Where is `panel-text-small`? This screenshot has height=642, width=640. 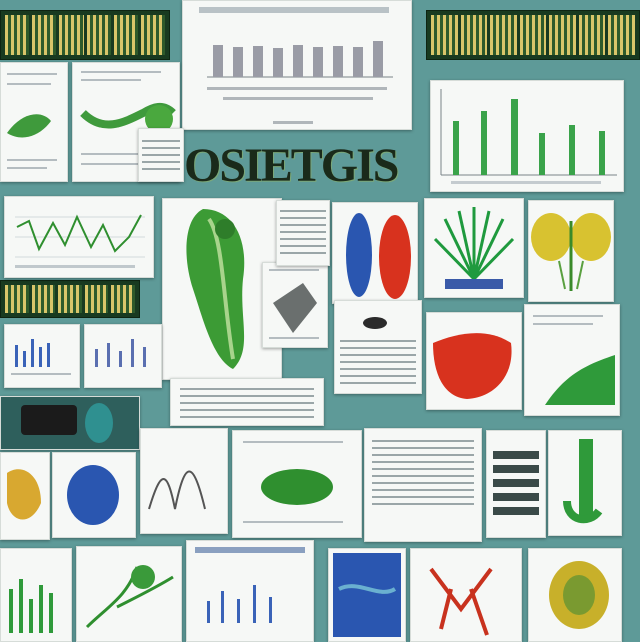 panel-text-small is located at coordinates (161, 155).